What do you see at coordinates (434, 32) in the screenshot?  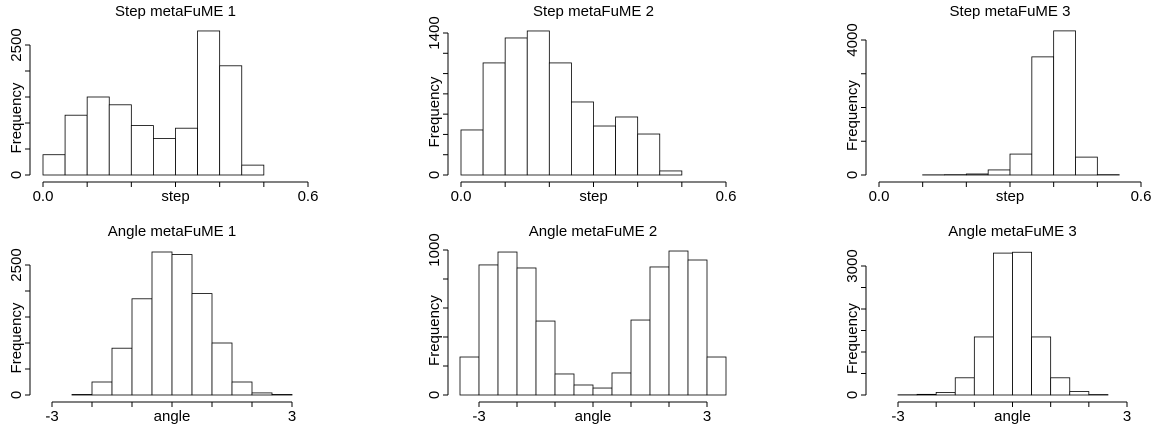 I see `y-tick-label: 1400` at bounding box center [434, 32].